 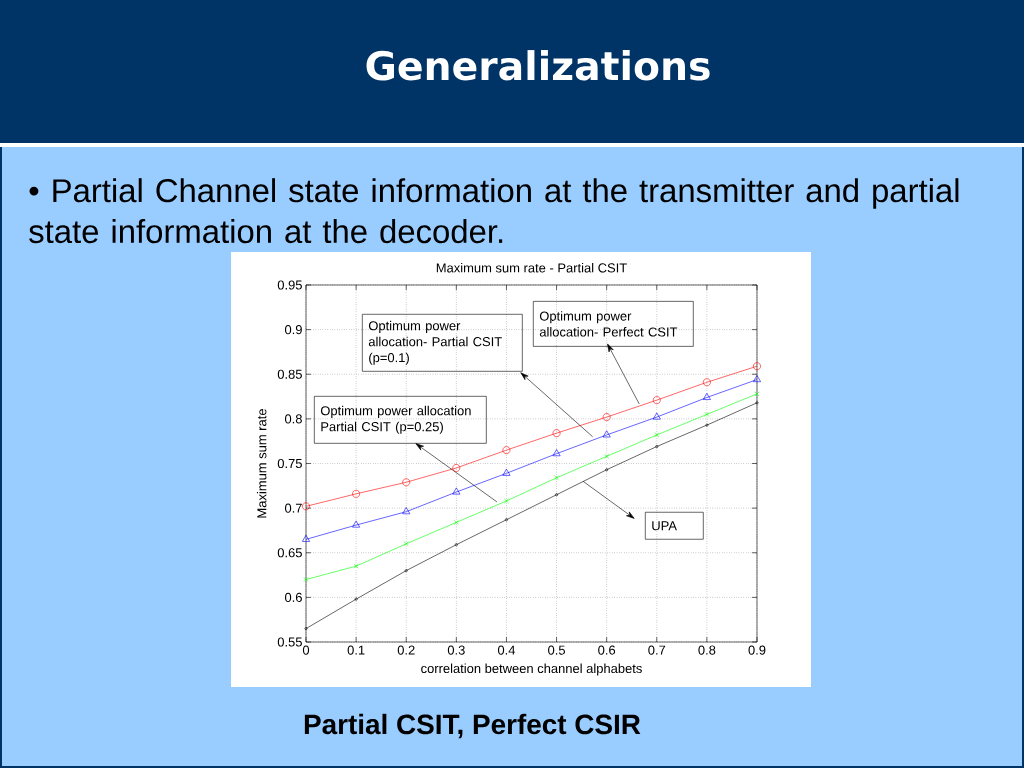 What do you see at coordinates (356, 650) in the screenshot?
I see `x-tick-label: 0.1` at bounding box center [356, 650].